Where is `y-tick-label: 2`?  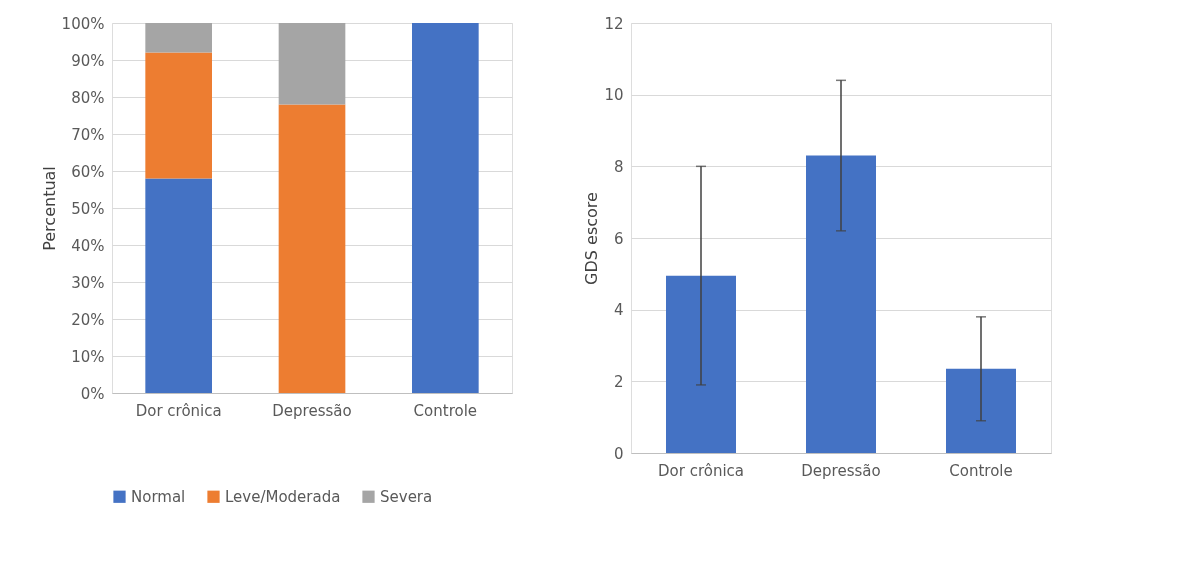
y-tick-label: 2 is located at coordinates (618, 381).